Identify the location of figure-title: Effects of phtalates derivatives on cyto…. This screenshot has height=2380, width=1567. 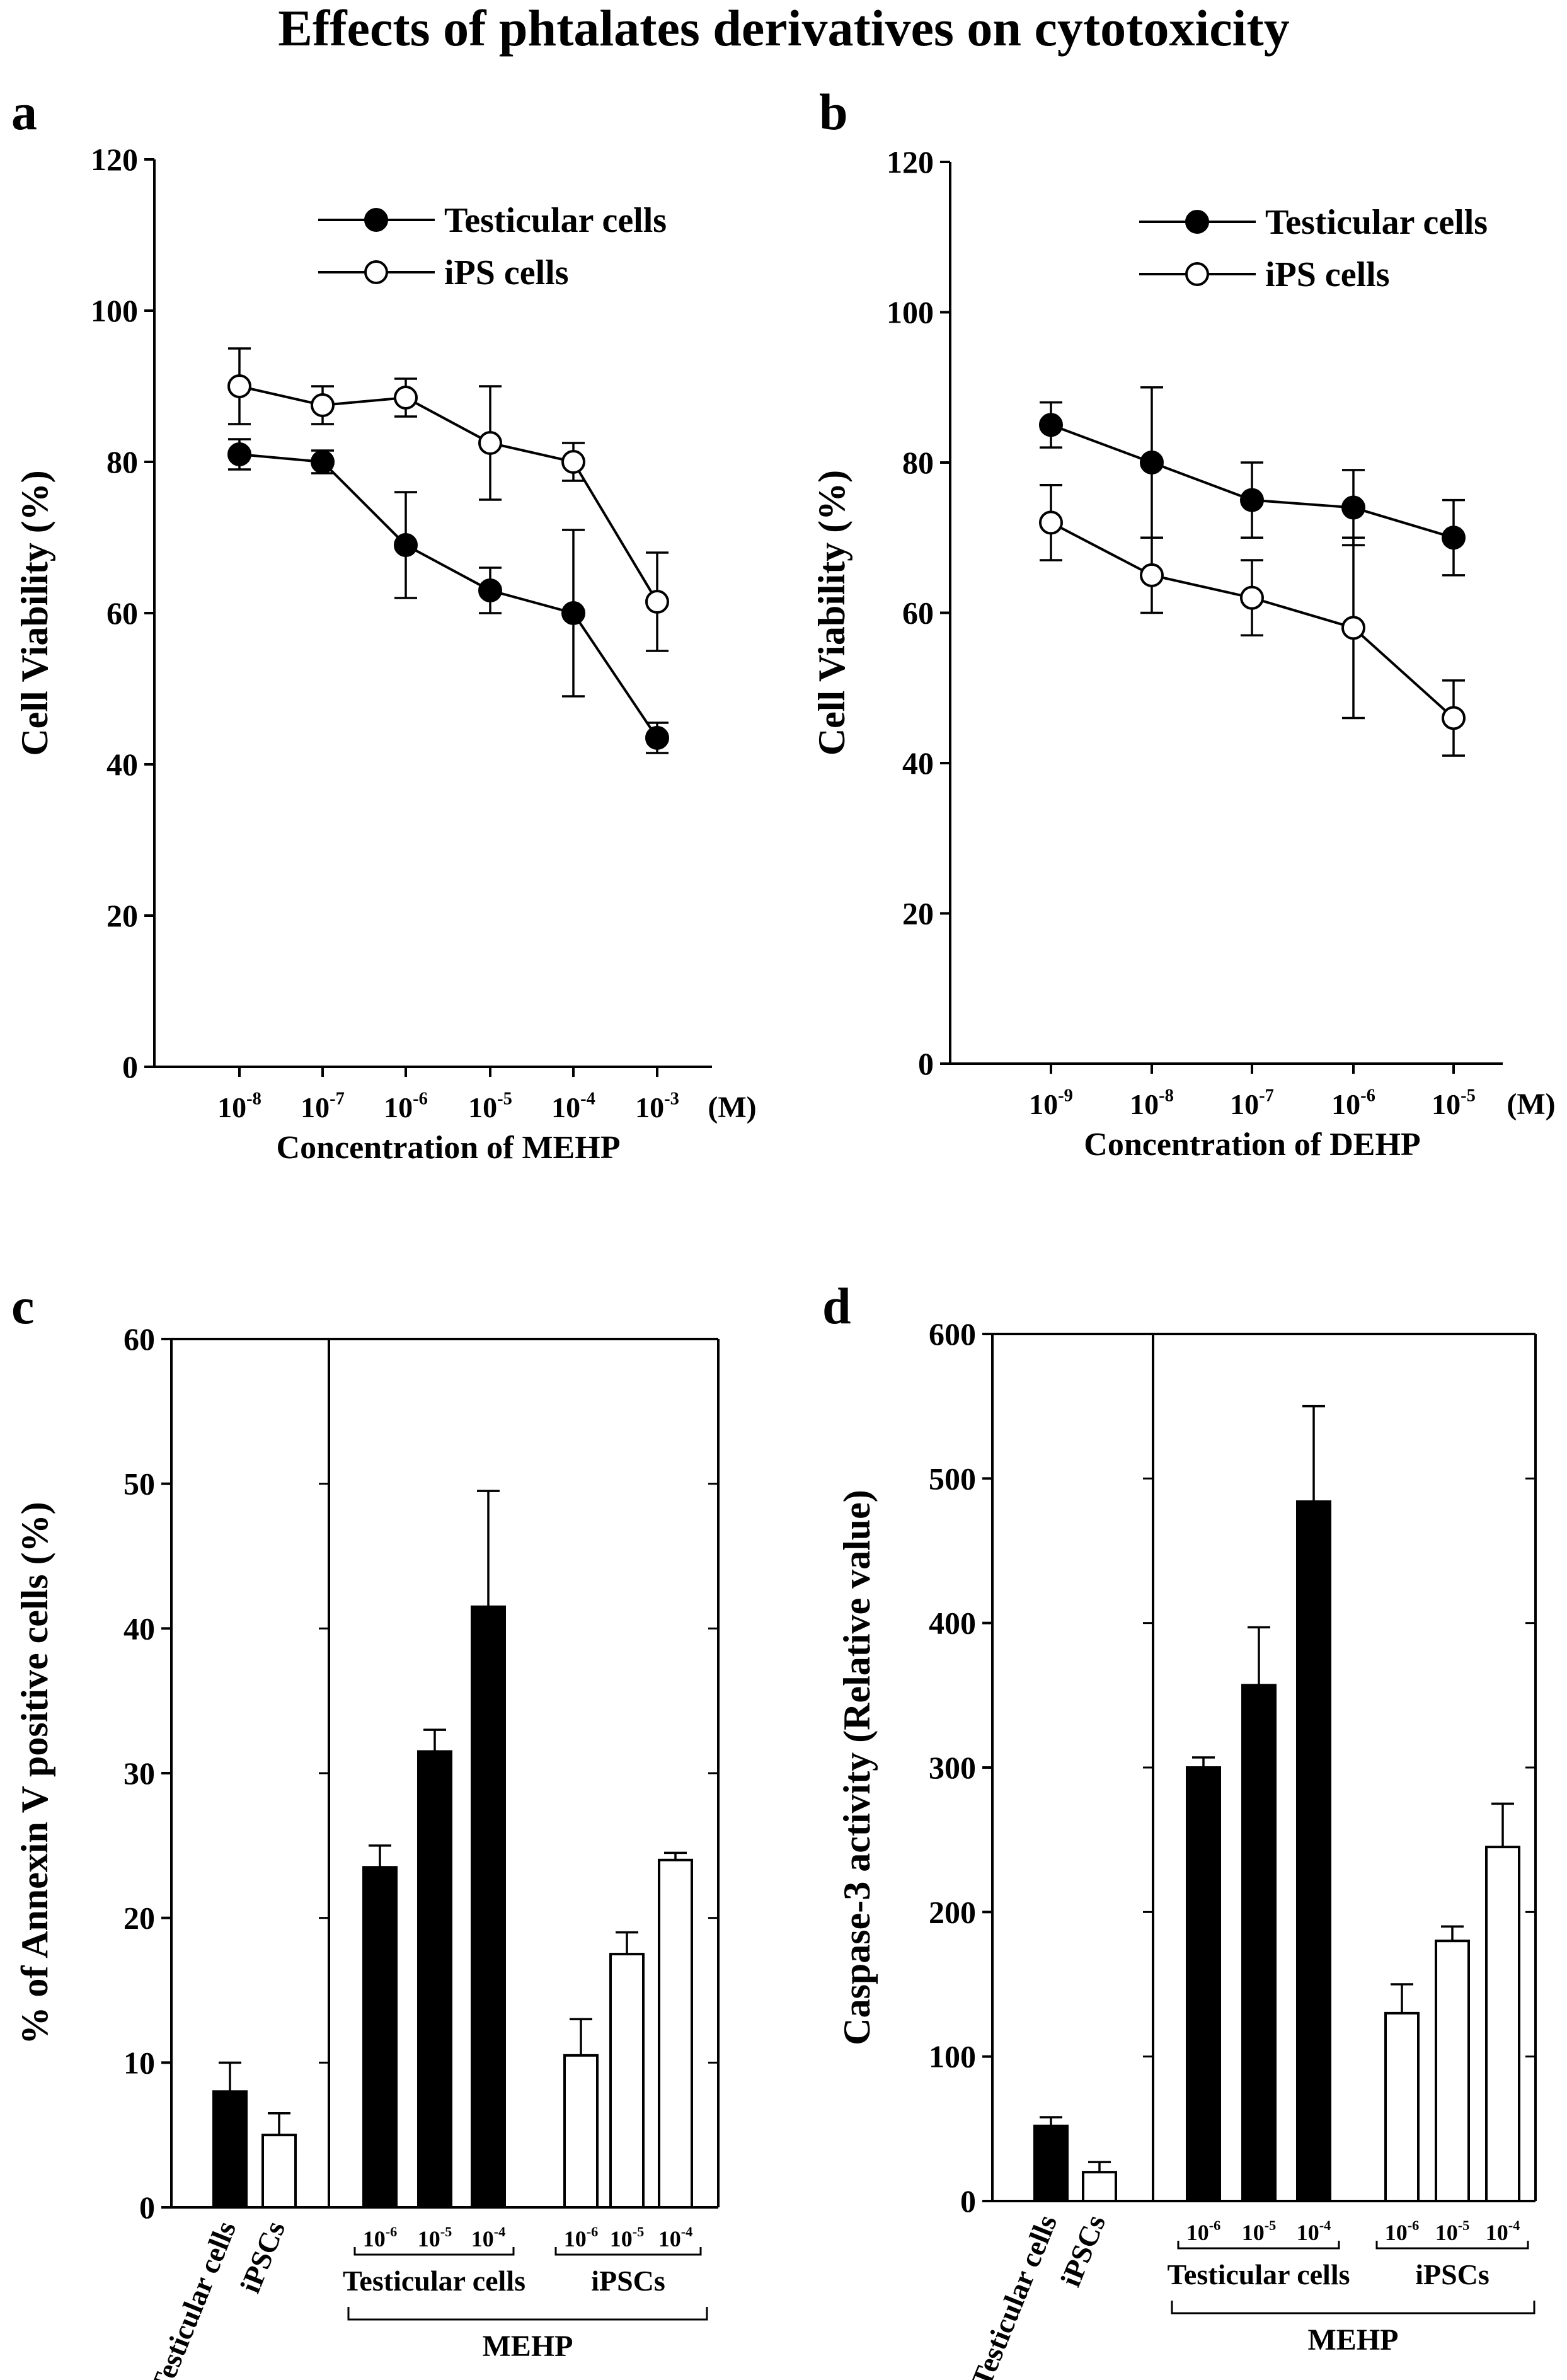
(784, 28).